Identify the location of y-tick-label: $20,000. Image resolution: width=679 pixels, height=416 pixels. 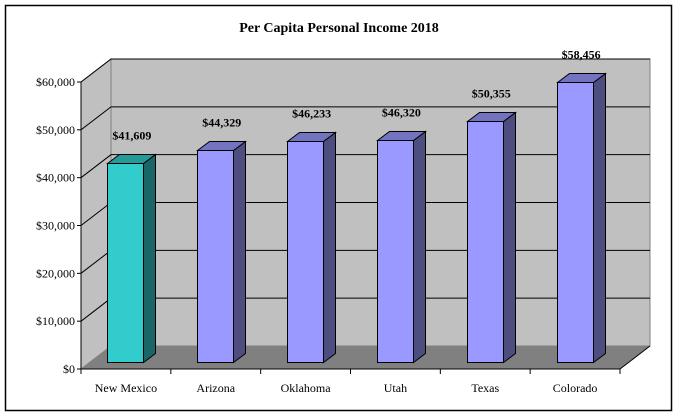
(55, 273).